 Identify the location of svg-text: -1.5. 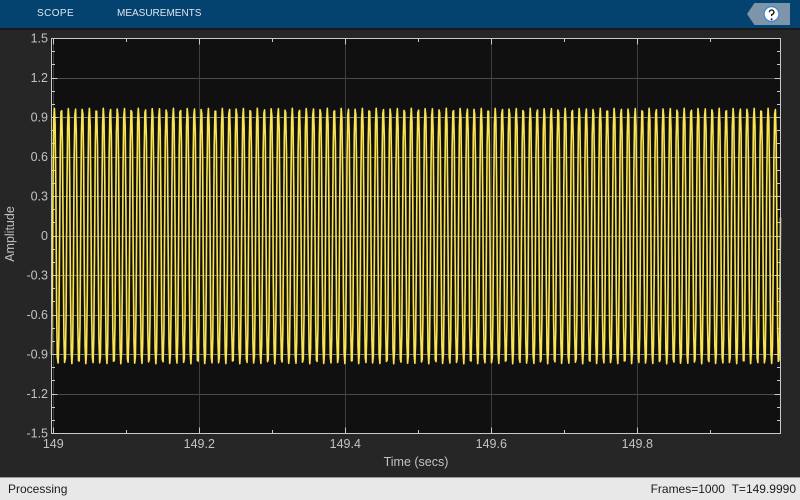
(37, 433).